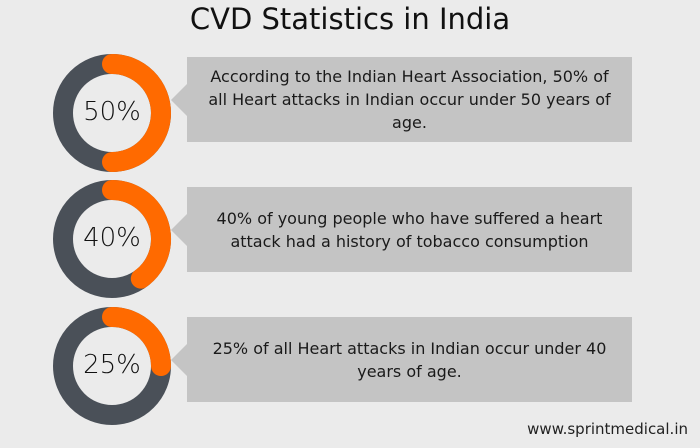 The height and width of the screenshot is (448, 700). I want to click on website-footer: www.sprintmedical.in, so click(607, 429).